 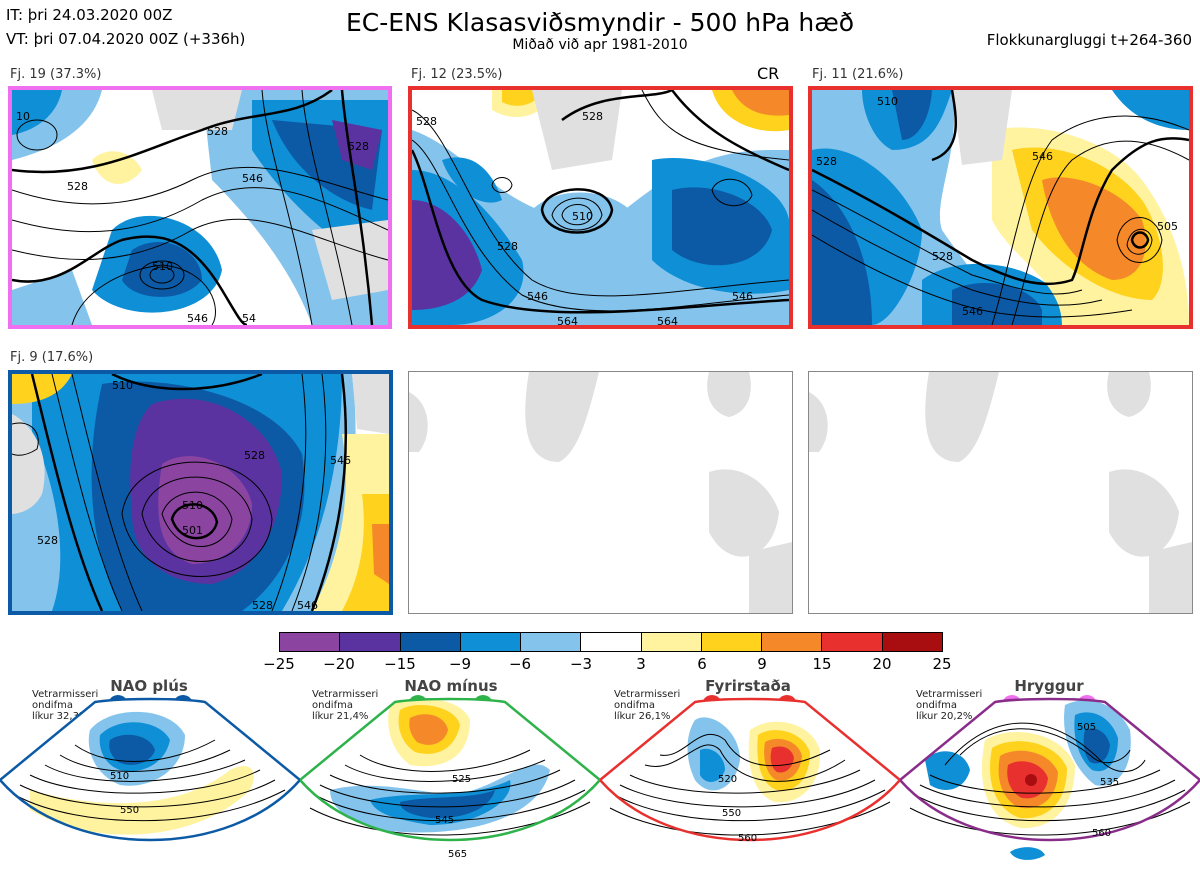 I want to click on regime-map-blocking: 520 550 560, so click(x=750, y=769).